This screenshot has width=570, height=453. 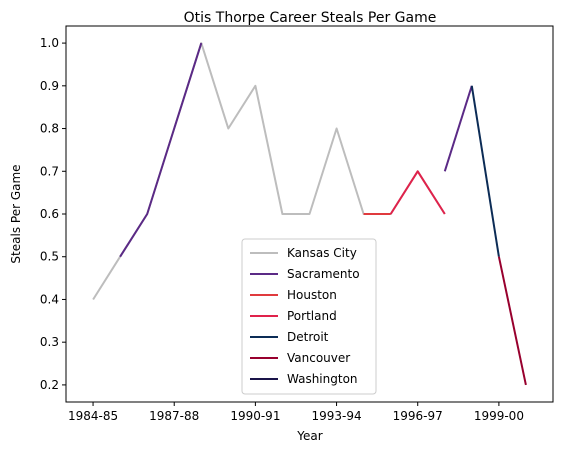 What do you see at coordinates (312, 295) in the screenshot?
I see `legend-label: Houston` at bounding box center [312, 295].